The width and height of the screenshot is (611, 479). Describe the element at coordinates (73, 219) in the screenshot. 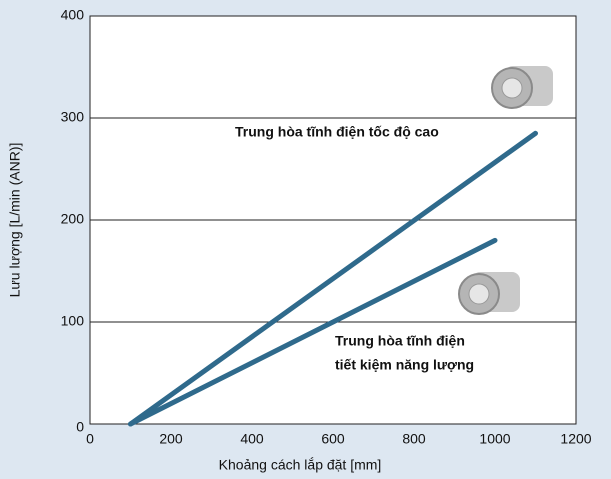

I see `y-tick-label: 200` at that location.